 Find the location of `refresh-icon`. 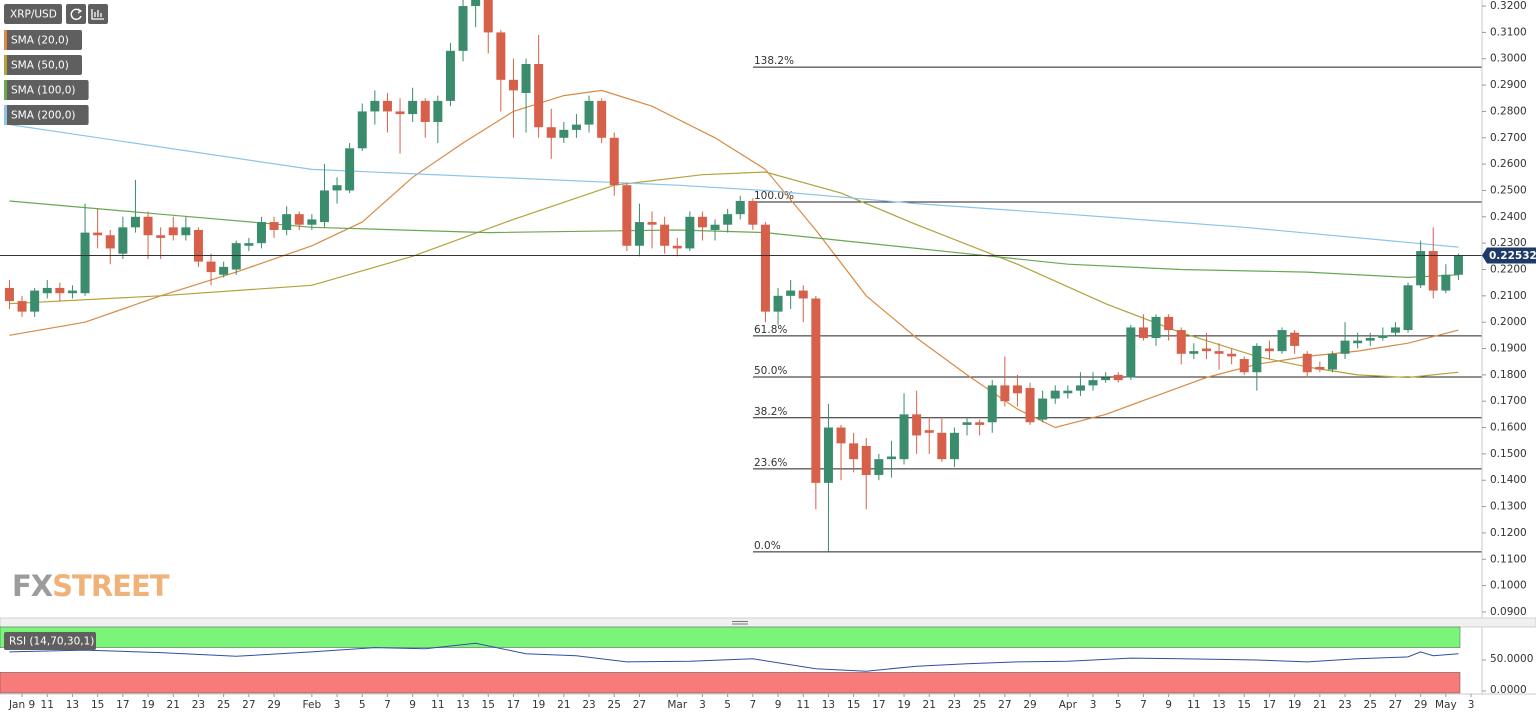

refresh-icon is located at coordinates (76, 14).